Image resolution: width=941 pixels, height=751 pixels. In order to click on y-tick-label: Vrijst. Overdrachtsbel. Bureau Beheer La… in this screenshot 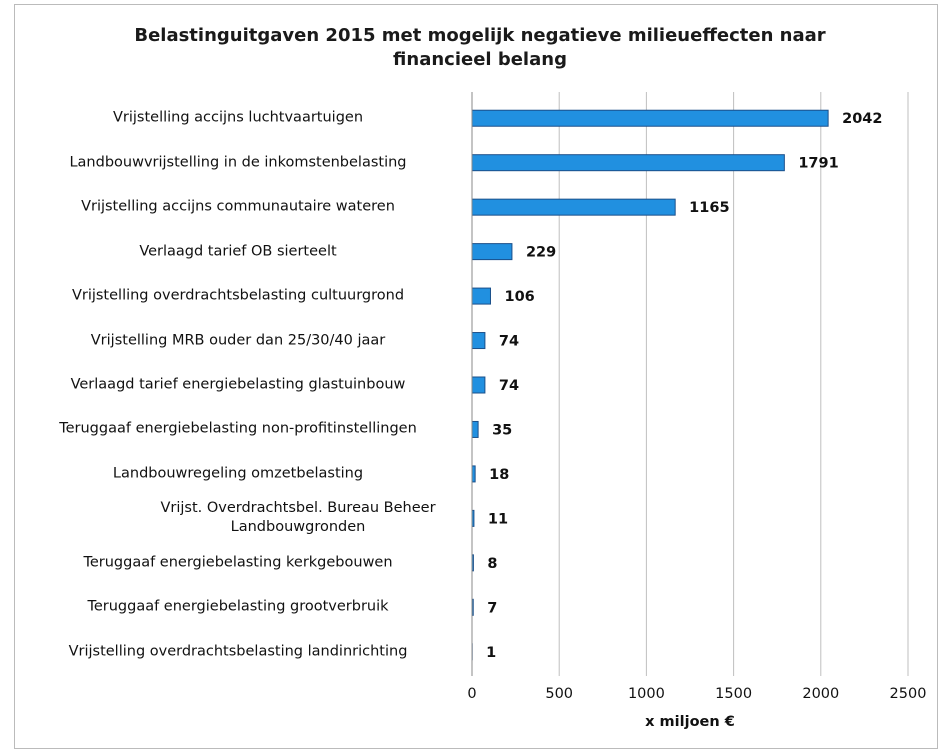, I will do `click(298, 518)`.